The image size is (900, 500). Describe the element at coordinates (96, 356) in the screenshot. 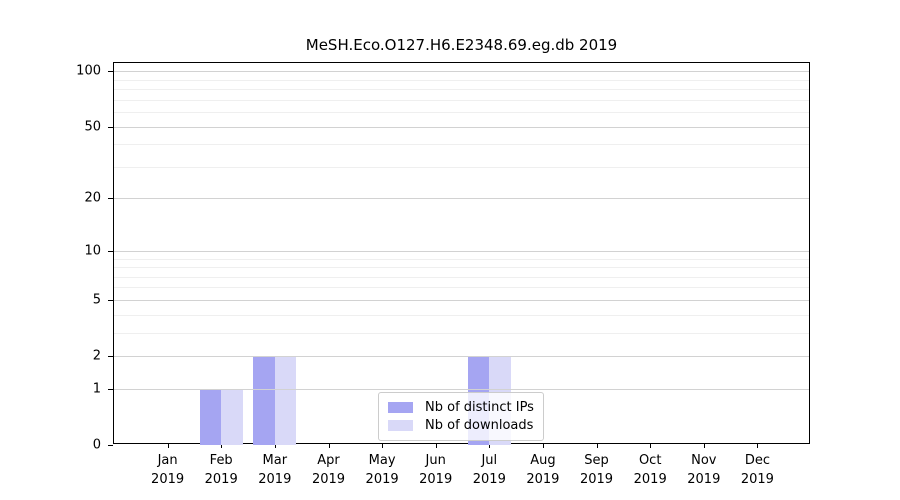

I see `y-tick-label-2: 2` at that location.